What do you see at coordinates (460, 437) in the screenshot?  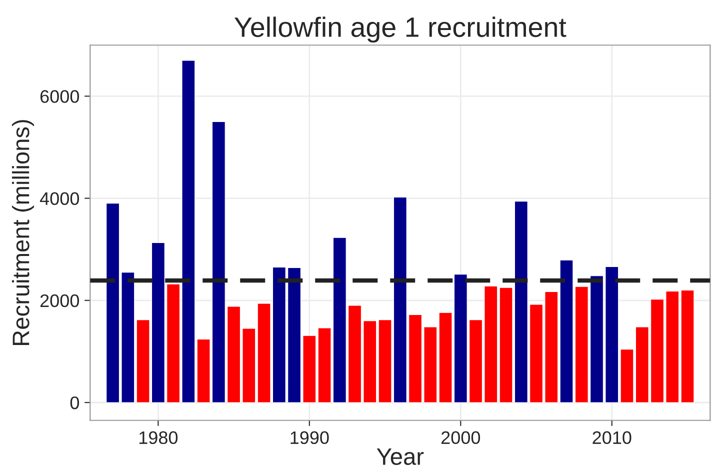 I see `x-tick-label: 2000` at bounding box center [460, 437].